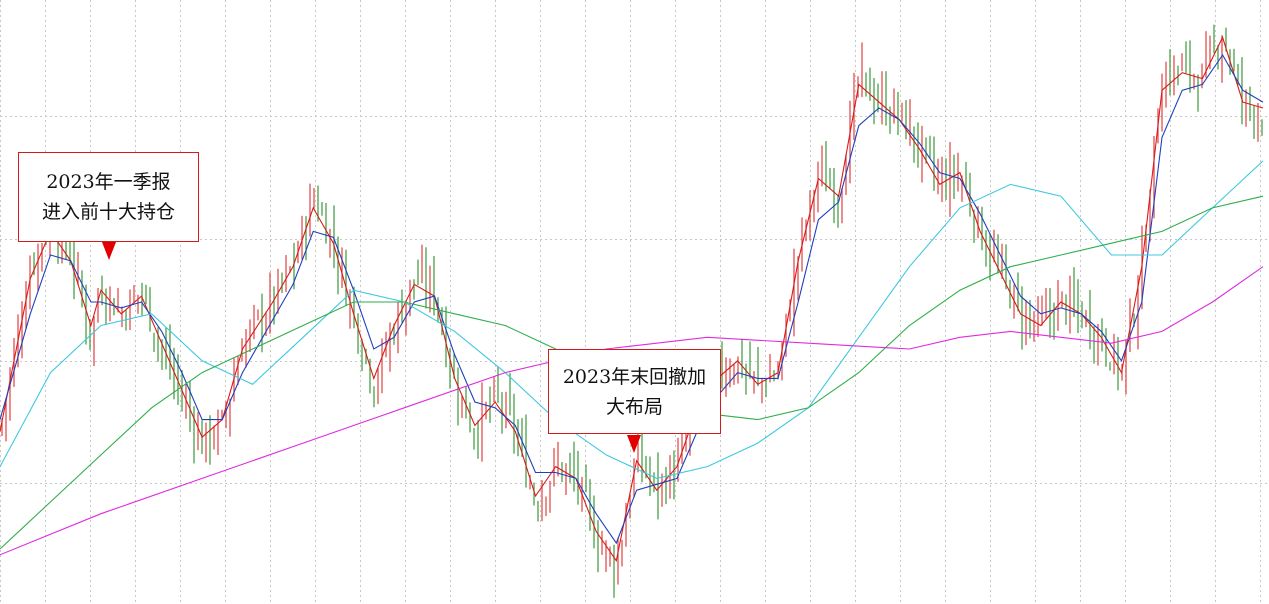  I want to click on annotation-line: 大布局, so click(634, 406).